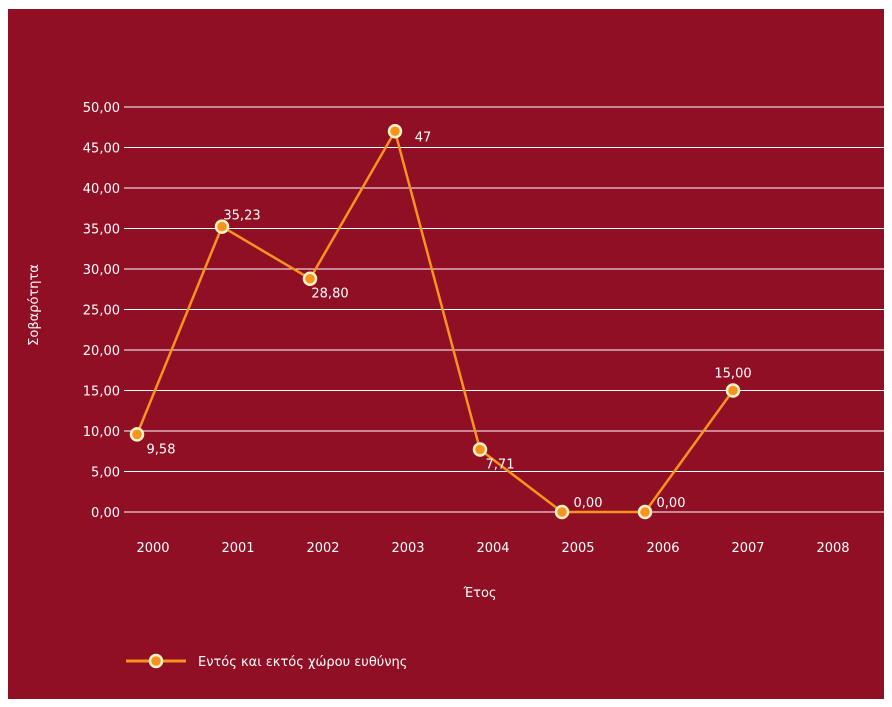 The image size is (892, 707). I want to click on x-tick-label: 2006, so click(662, 548).